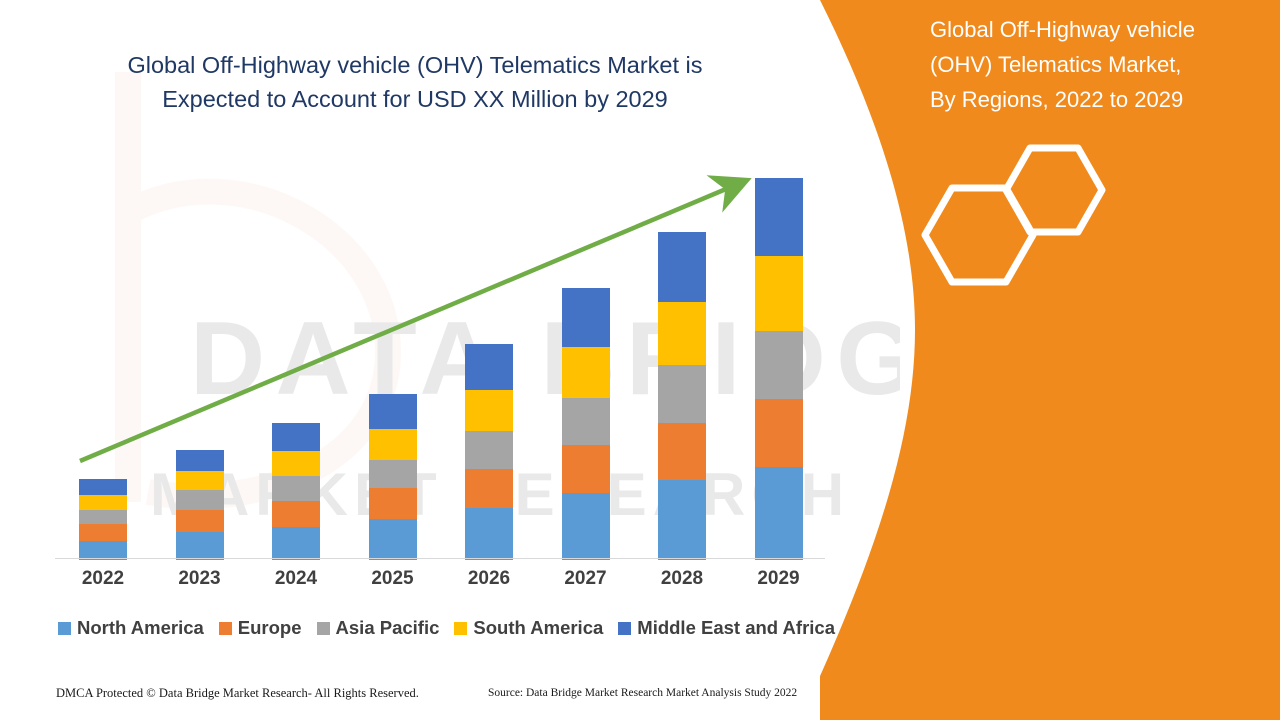 The image size is (1280, 720). I want to click on bar-2028, so click(682, 396).